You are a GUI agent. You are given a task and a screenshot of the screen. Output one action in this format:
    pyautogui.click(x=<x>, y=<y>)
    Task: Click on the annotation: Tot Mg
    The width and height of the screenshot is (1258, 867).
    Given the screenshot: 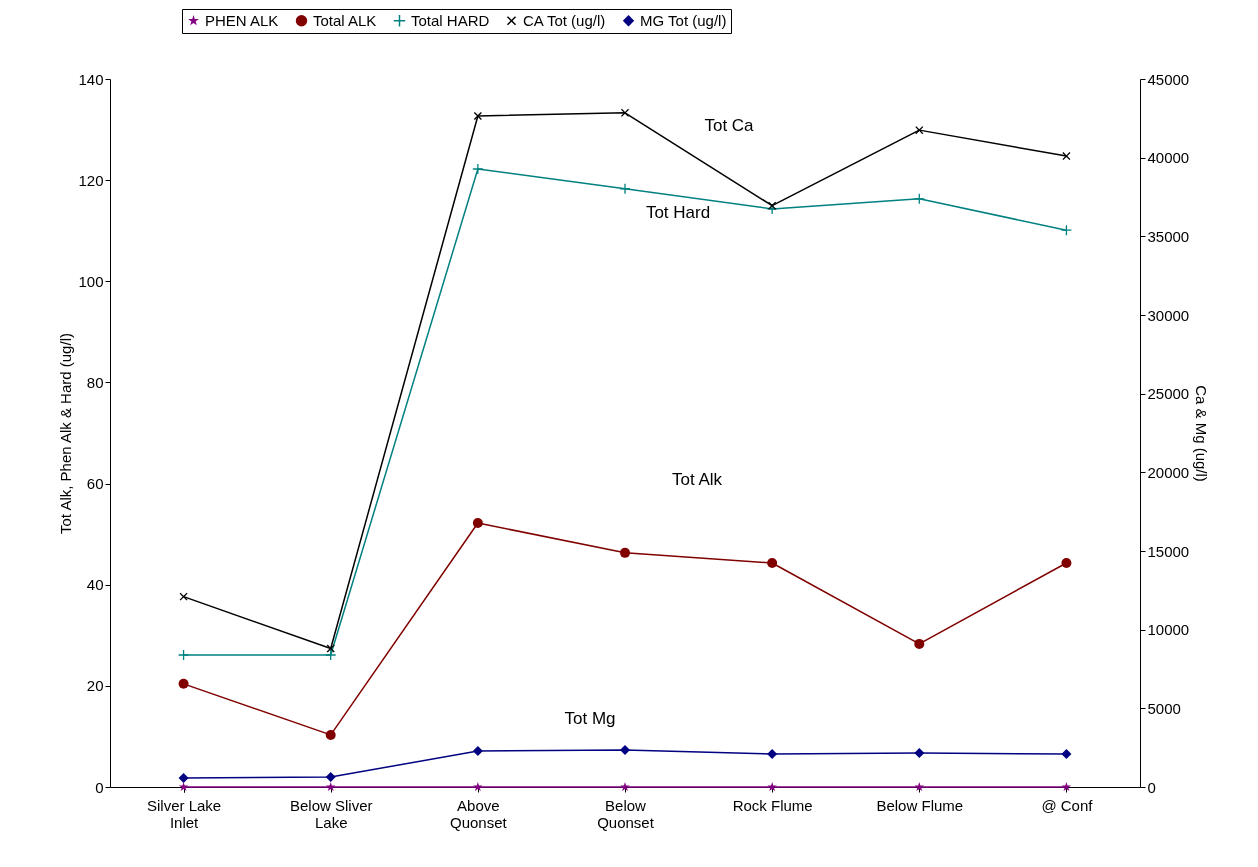 What is the action you would take?
    pyautogui.click(x=590, y=718)
    